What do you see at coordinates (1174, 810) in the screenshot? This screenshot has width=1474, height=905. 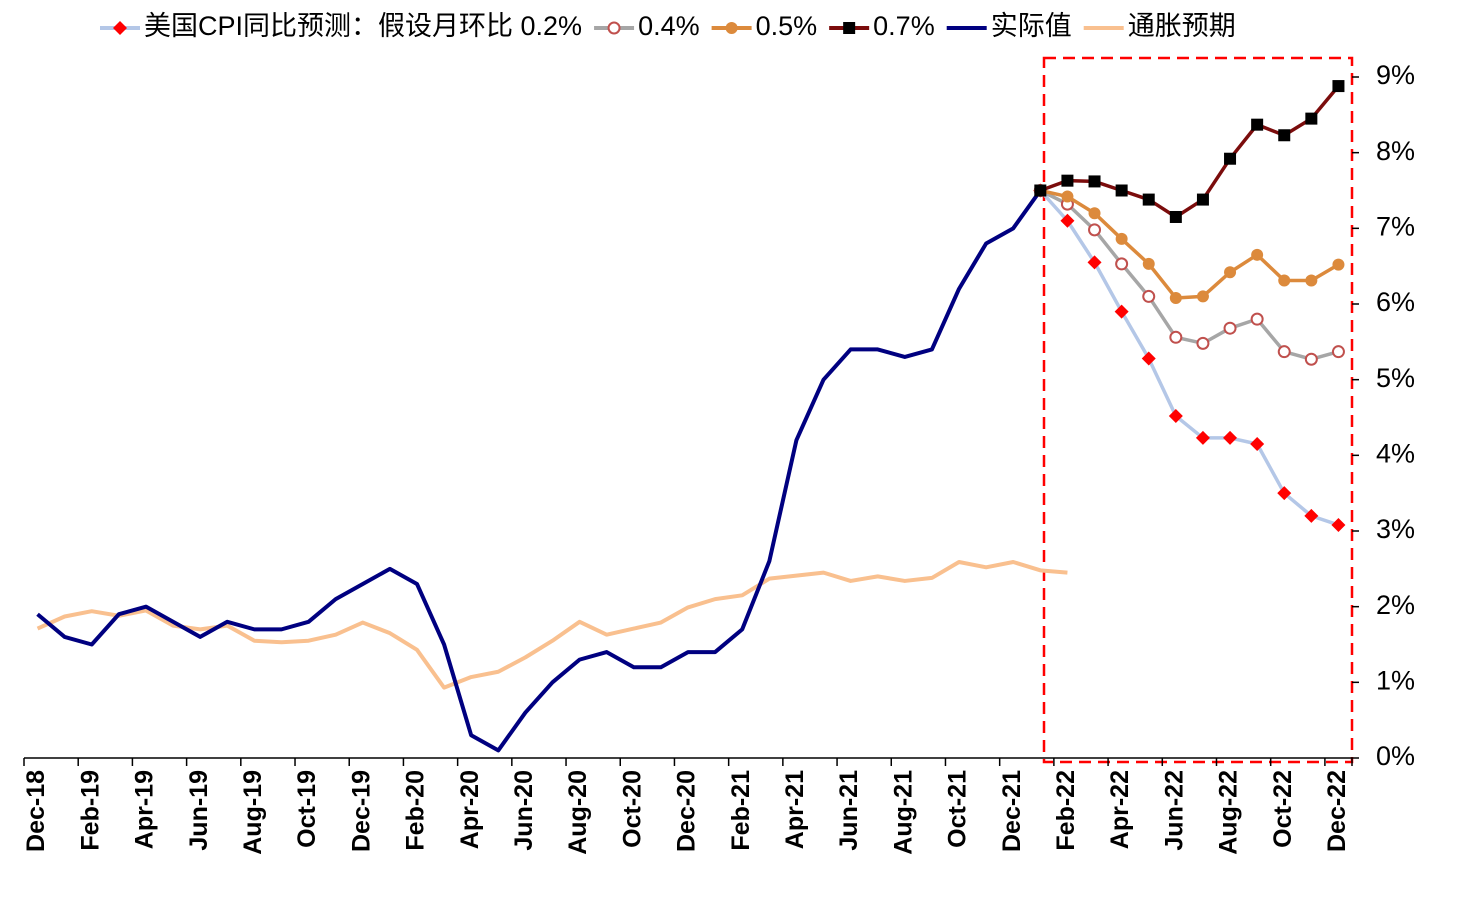 I see `x-tick-label: Jun-22` at bounding box center [1174, 810].